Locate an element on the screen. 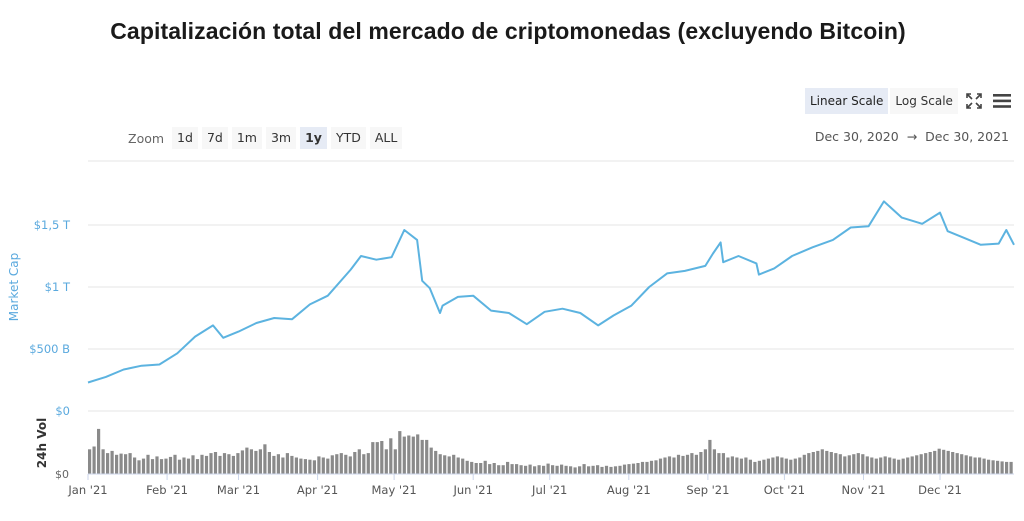 This screenshot has width=1024, height=521. zoom-ytd-button: YTD is located at coordinates (348, 138).